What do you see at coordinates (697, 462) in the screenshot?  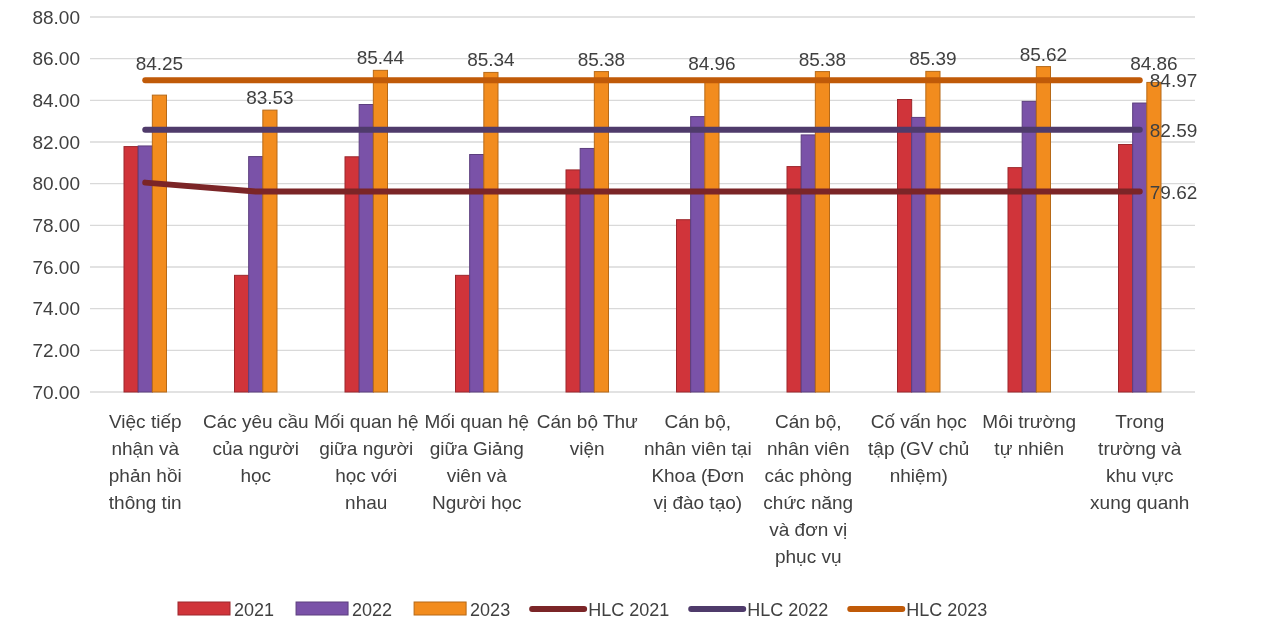 I see `x-tick-label: Cán bộ, nhân viên tại Khoa (Đơn vị đào tạo)` at bounding box center [697, 462].